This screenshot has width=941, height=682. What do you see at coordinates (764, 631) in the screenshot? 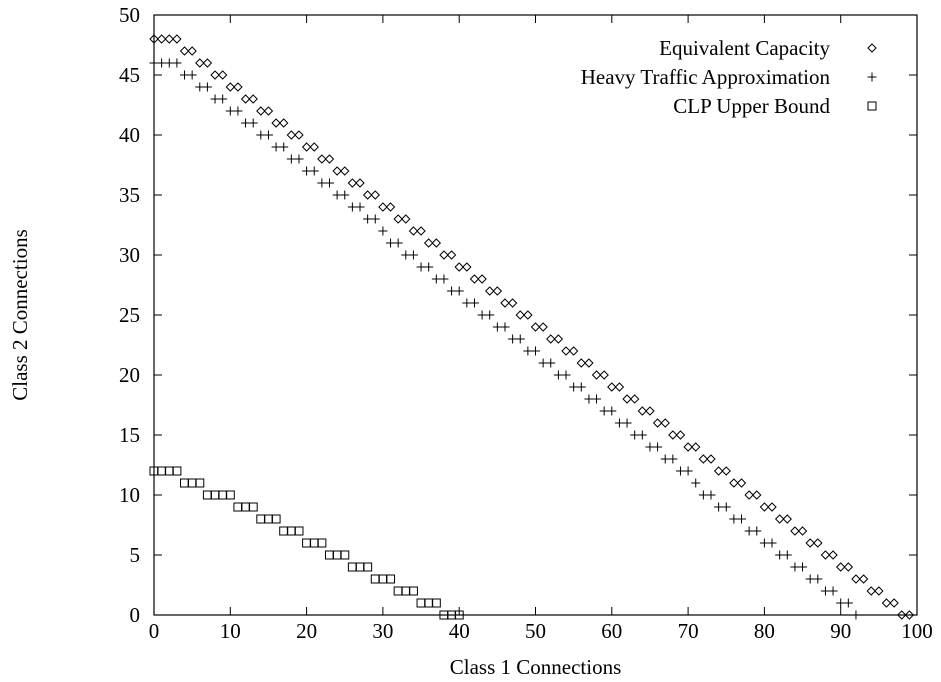
I see `x-tick-label: 80` at bounding box center [764, 631].